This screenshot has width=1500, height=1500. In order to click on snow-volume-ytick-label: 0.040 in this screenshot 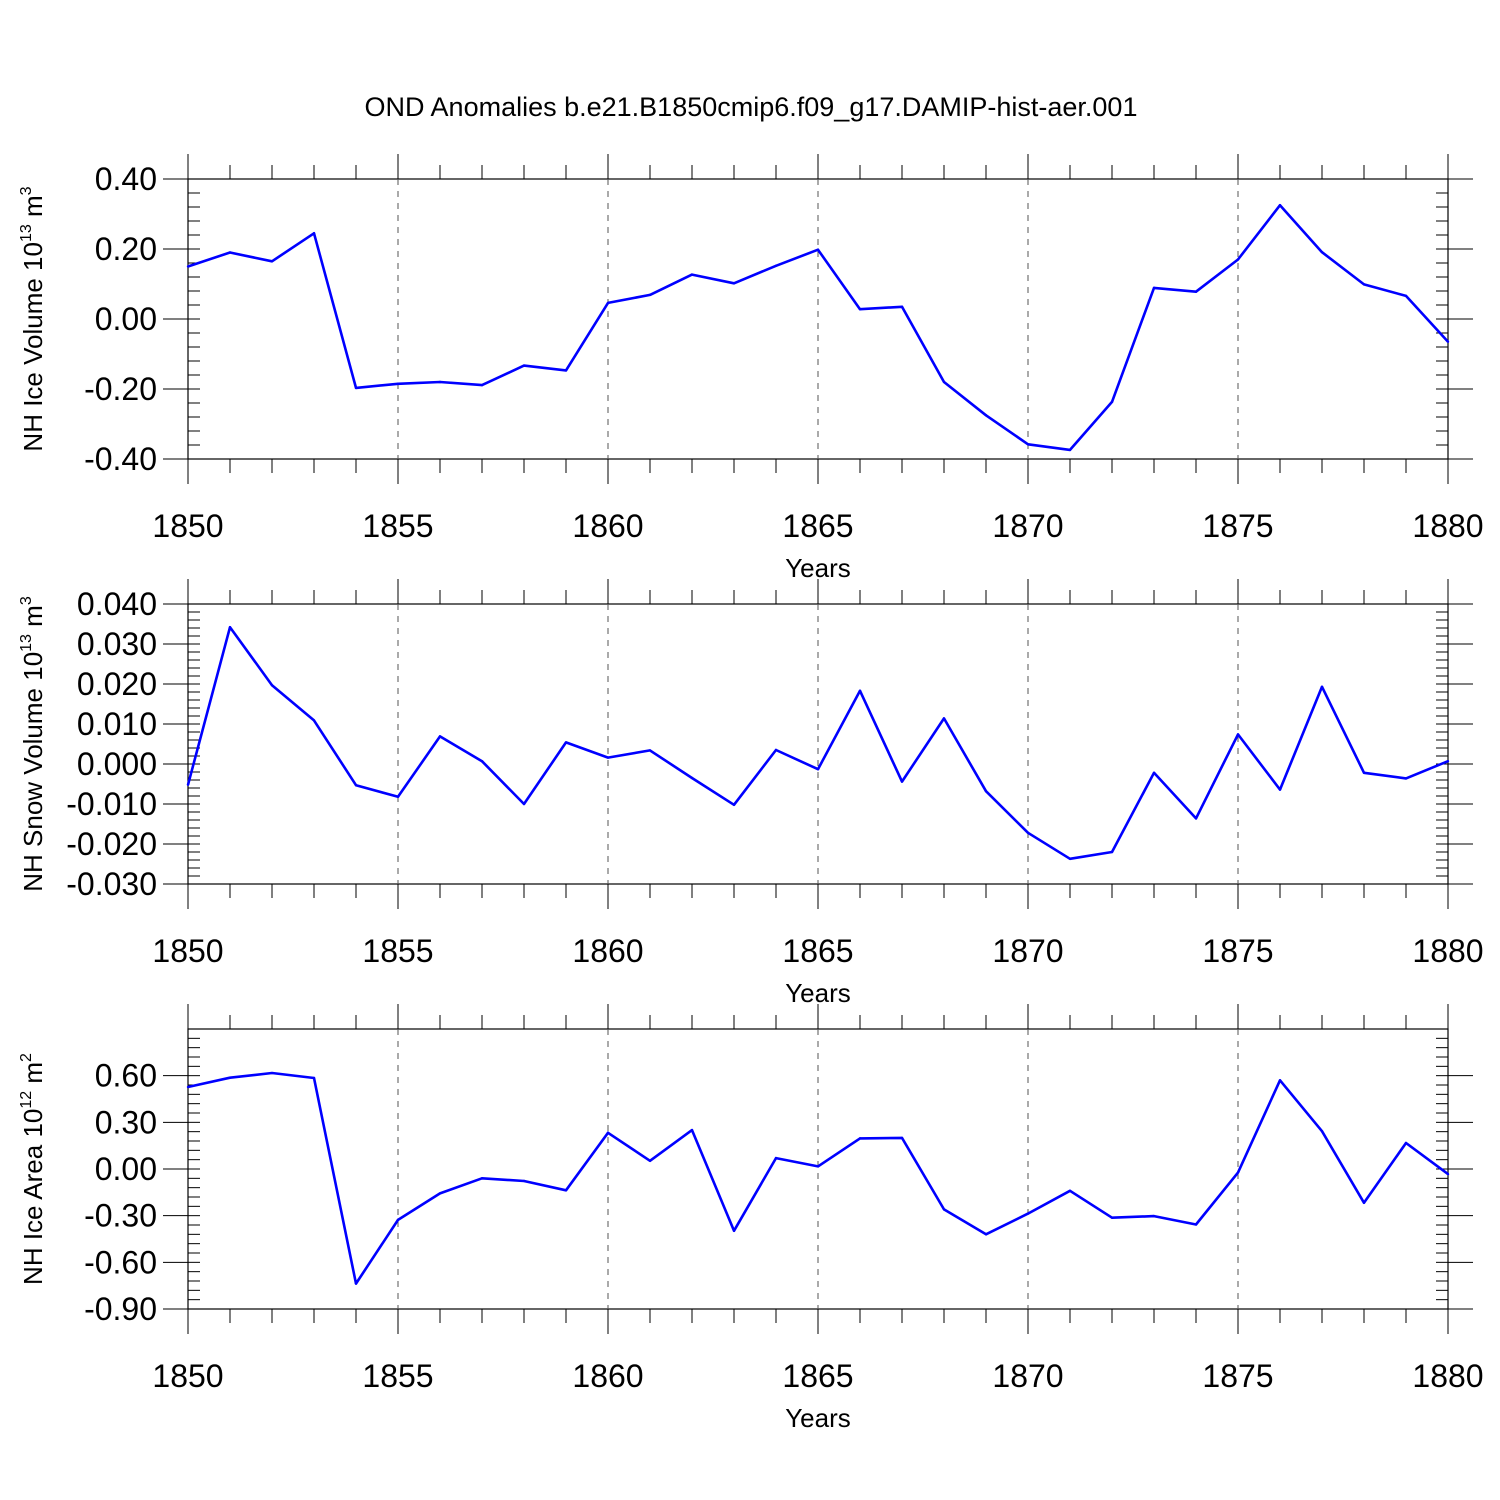, I will do `click(117, 604)`.